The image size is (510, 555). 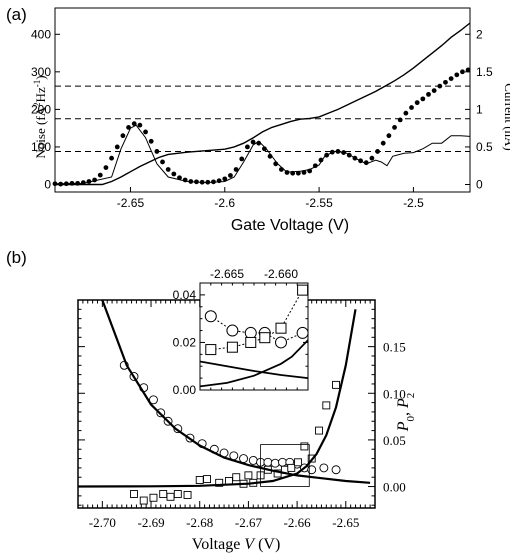 I want to click on inset-xtick-label-1: -2.660, so click(x=281, y=274).